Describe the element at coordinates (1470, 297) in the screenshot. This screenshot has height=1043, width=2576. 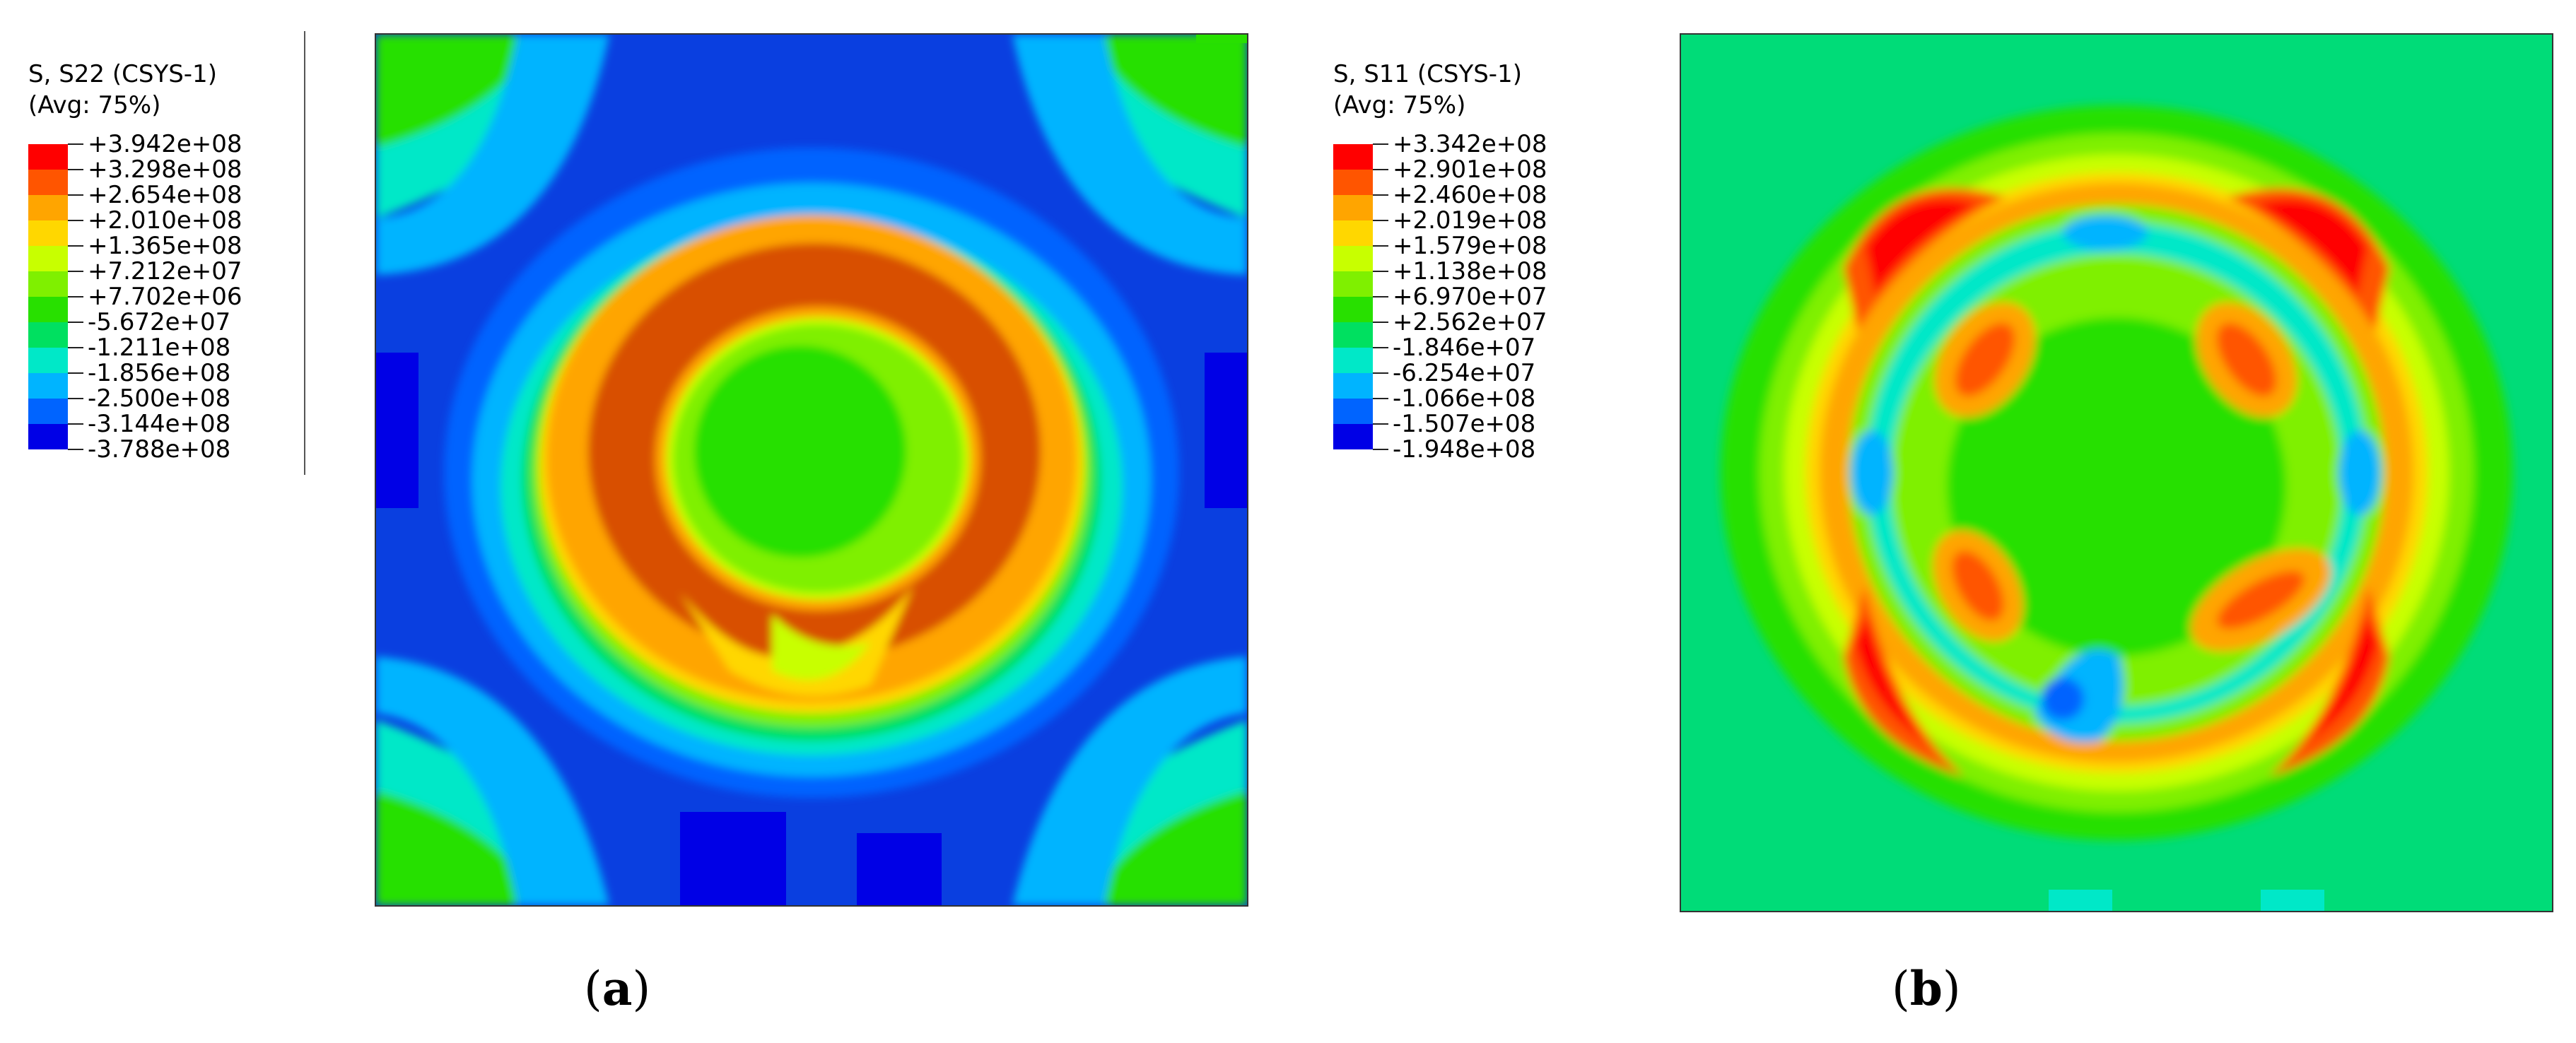
I see `legend-value: +6.970e+07` at that location.